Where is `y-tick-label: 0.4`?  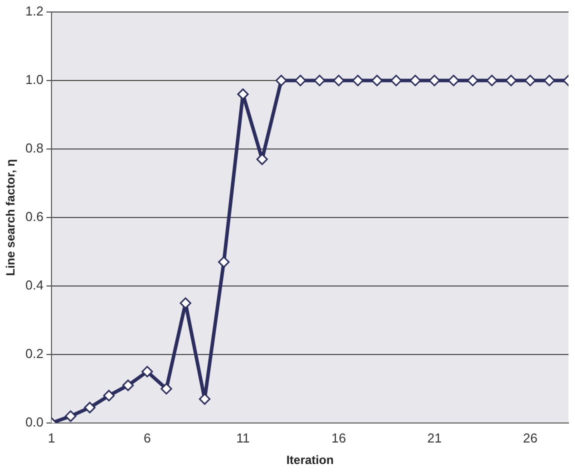
y-tick-label: 0.4 is located at coordinates (34, 285).